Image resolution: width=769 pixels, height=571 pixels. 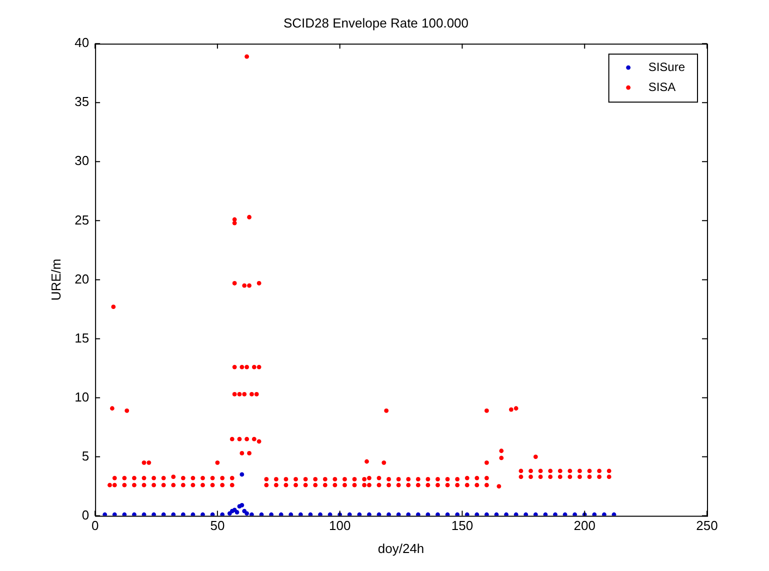 What do you see at coordinates (217, 526) in the screenshot?
I see `x-tick-label: 50` at bounding box center [217, 526].